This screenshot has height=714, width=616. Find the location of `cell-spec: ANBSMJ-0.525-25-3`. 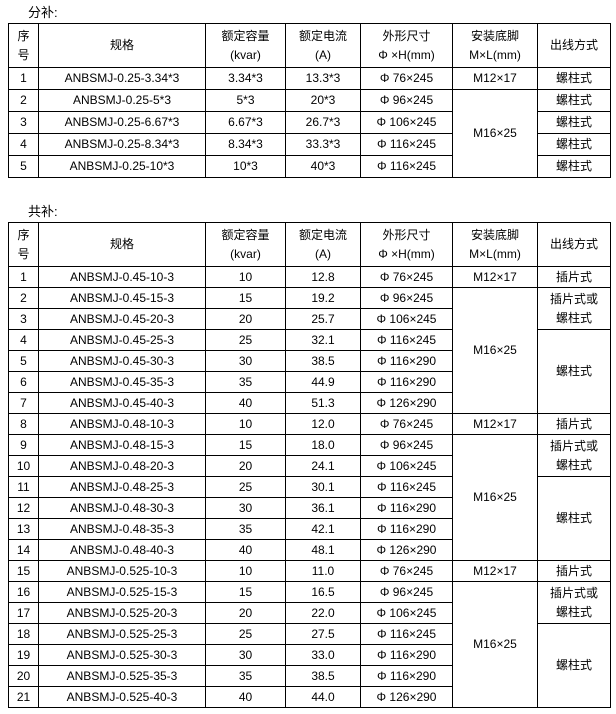

cell-spec: ANBSMJ-0.525-25-3 is located at coordinates (122, 634).